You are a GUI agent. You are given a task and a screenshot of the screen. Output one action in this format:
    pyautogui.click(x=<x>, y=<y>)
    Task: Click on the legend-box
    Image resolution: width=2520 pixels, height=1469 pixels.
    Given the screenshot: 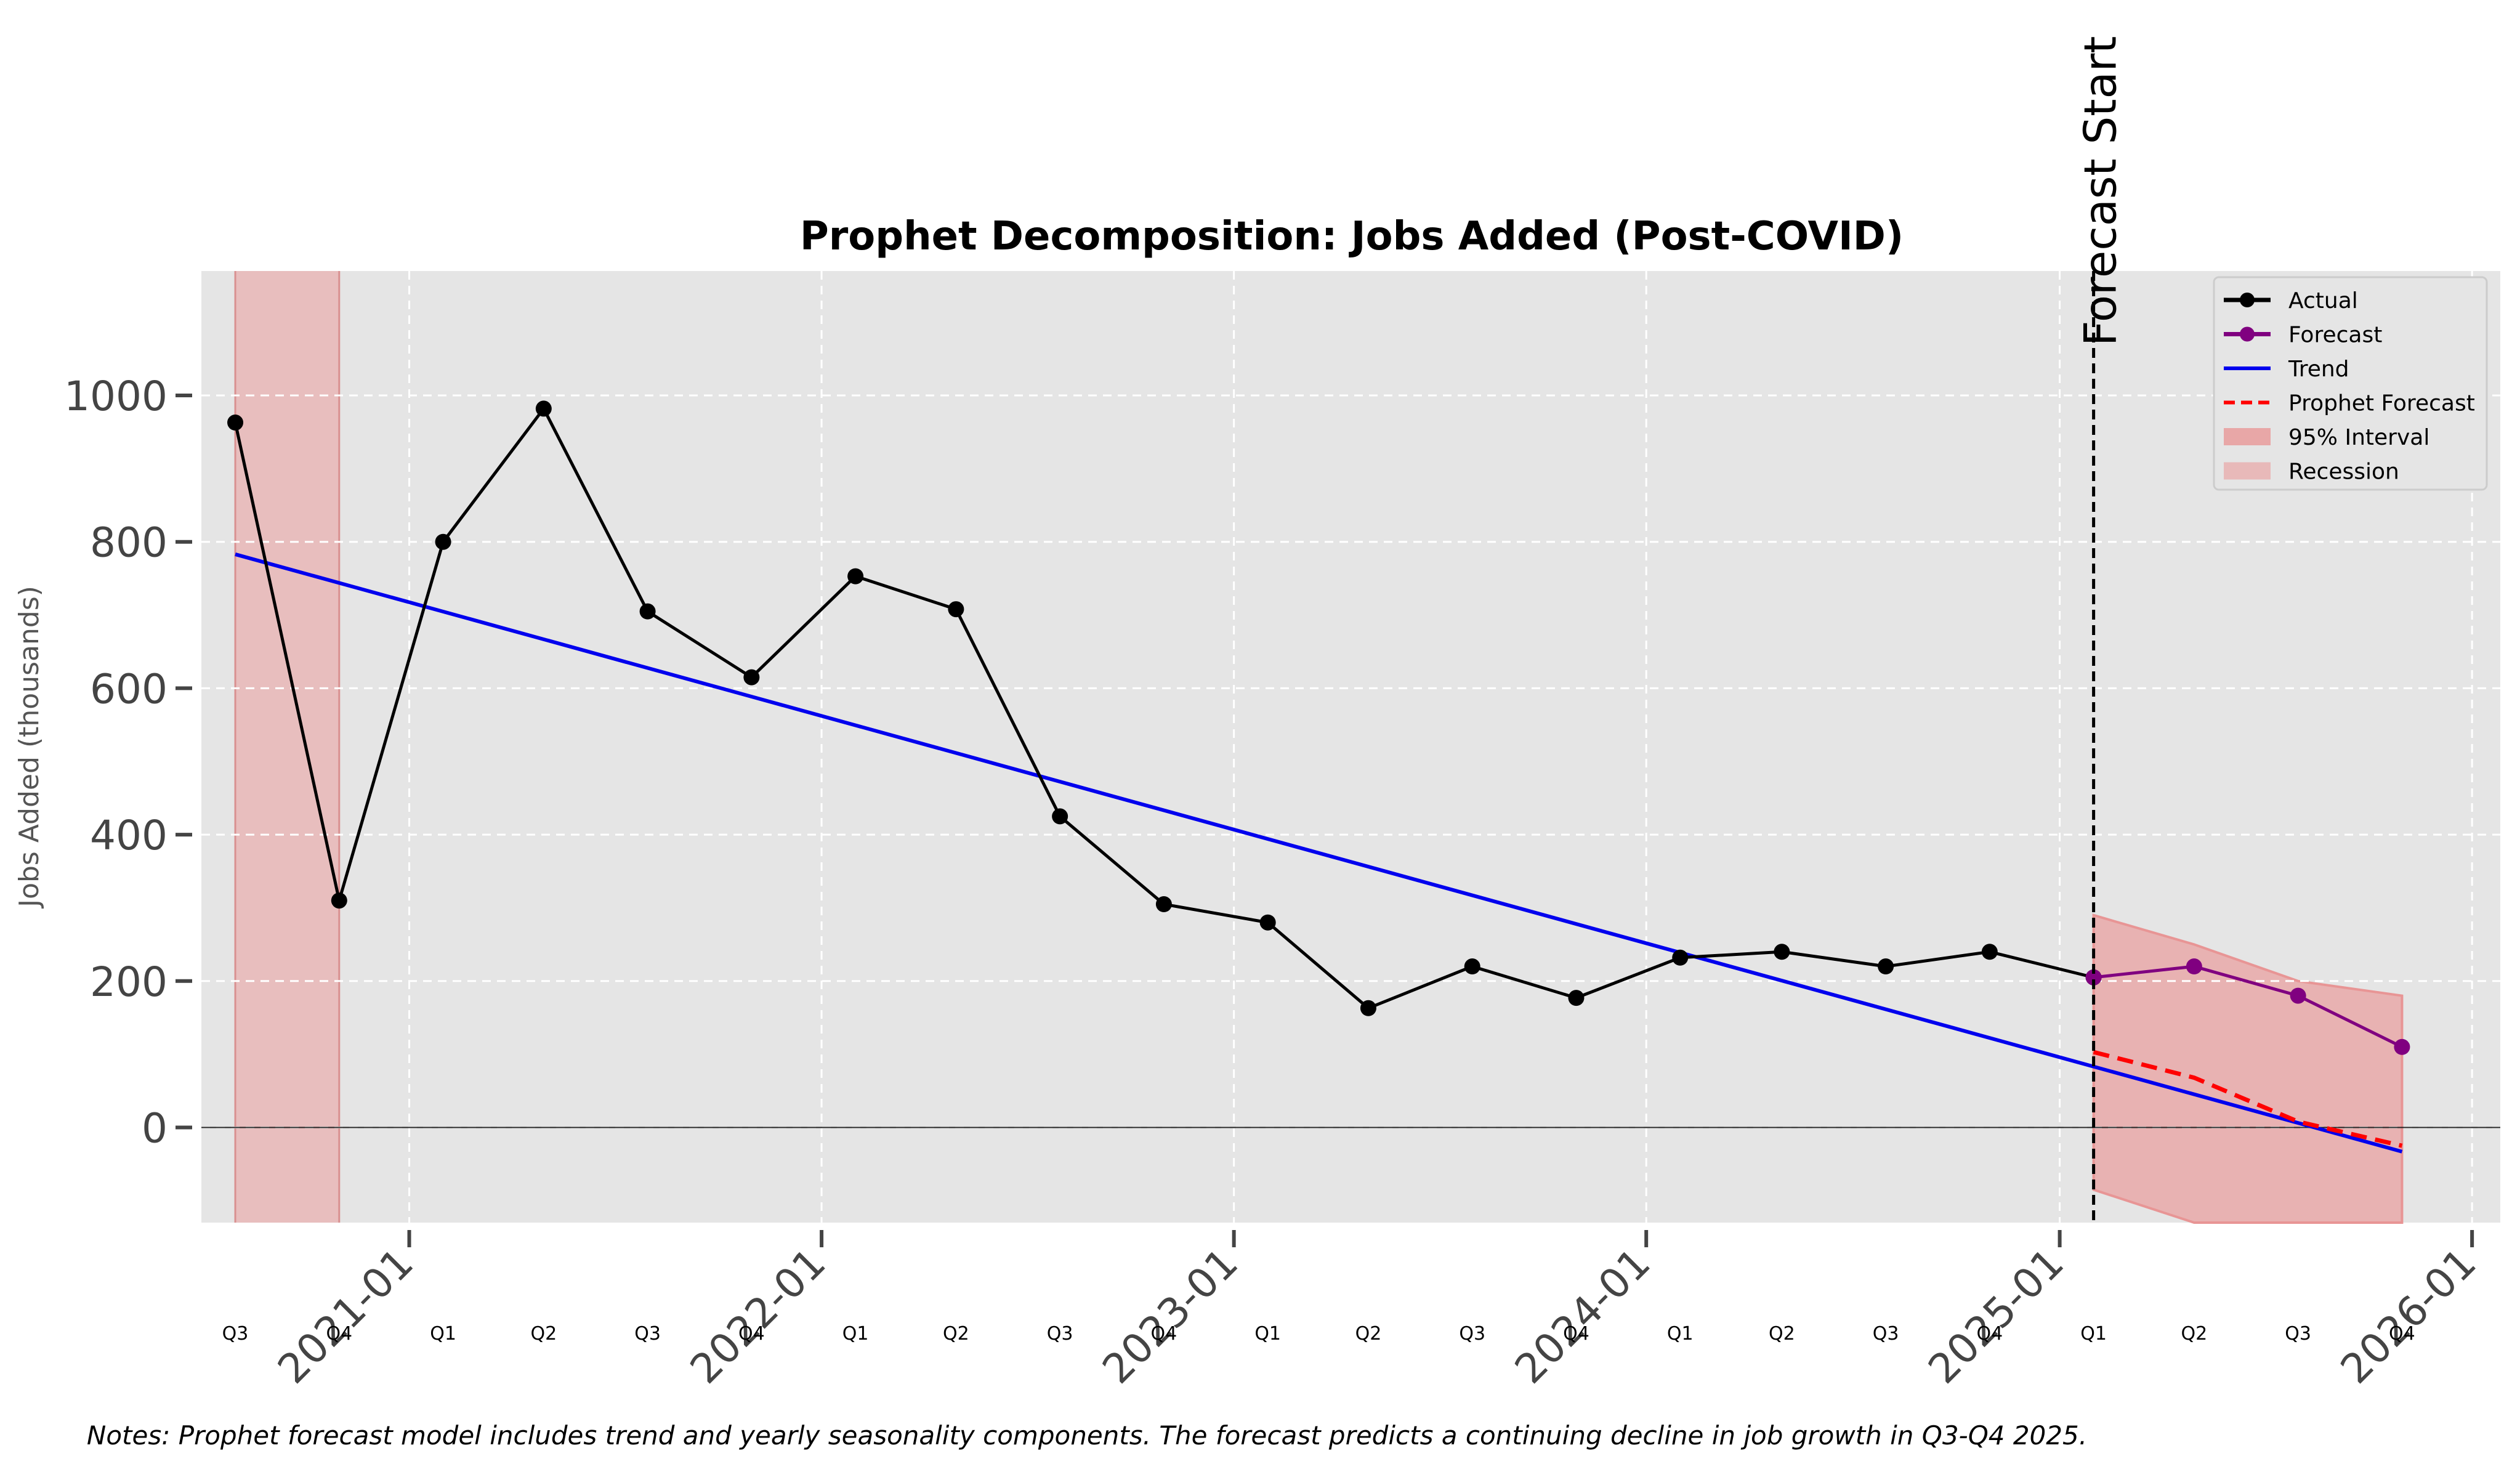 What is the action you would take?
    pyautogui.click(x=2350, y=383)
    